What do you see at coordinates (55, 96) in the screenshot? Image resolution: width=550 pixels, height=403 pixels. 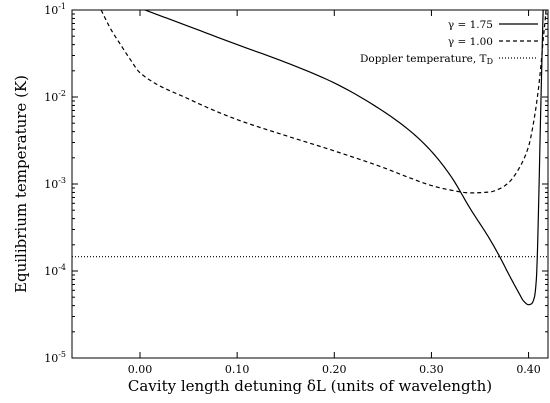 I see `y-tick-label: 10⁻²` at bounding box center [55, 96].